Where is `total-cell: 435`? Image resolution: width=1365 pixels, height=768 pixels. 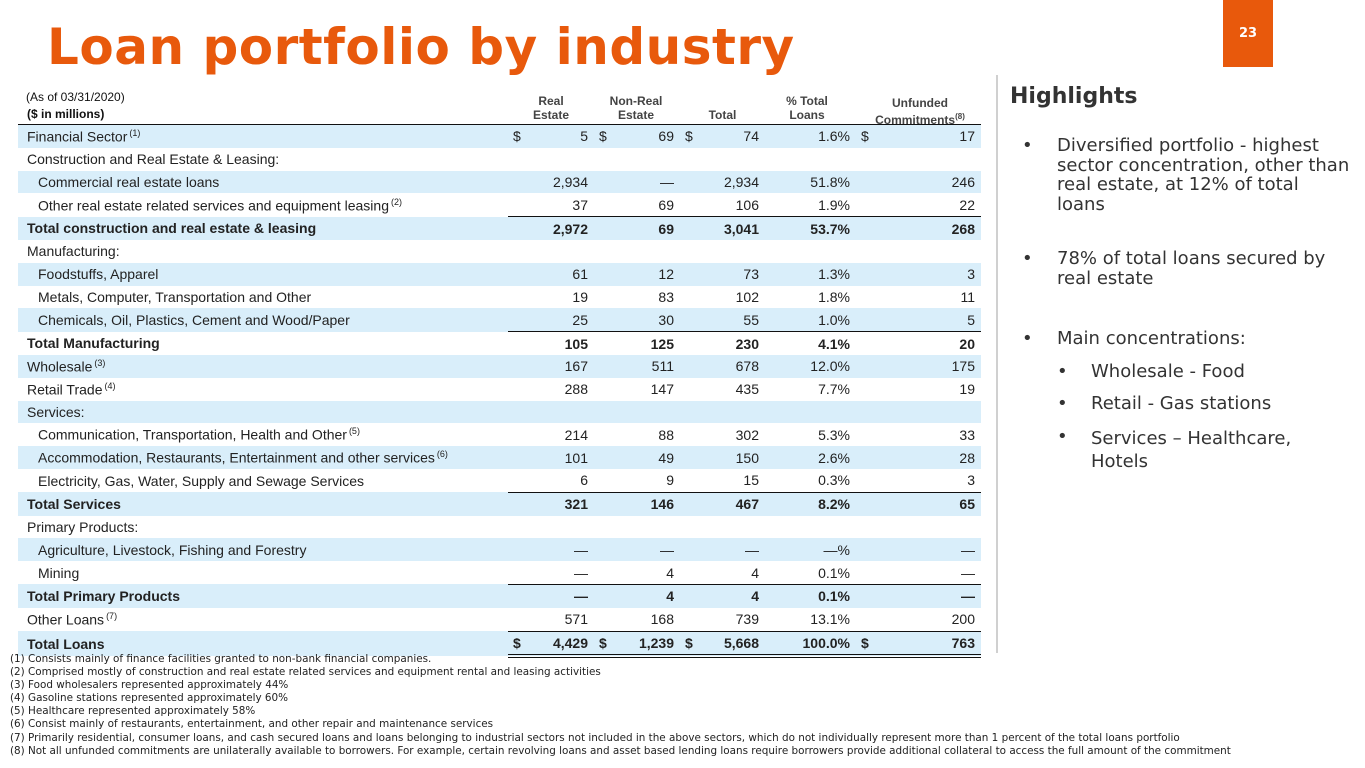
total-cell: 435 is located at coordinates (730, 389).